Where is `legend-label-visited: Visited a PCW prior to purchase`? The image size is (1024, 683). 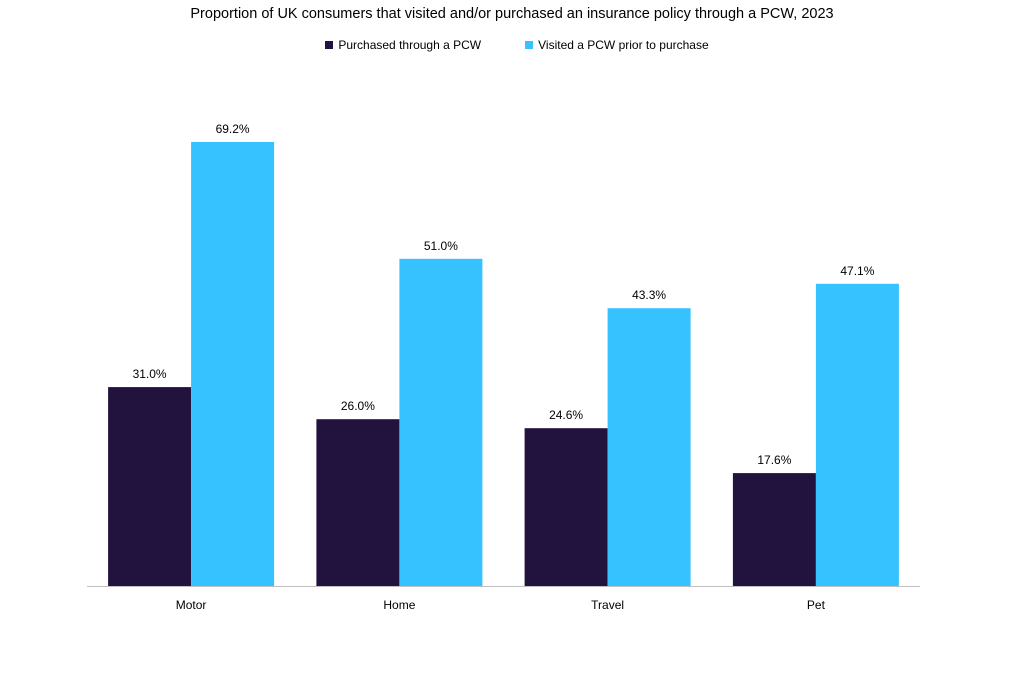 legend-label-visited: Visited a PCW prior to purchase is located at coordinates (623, 45).